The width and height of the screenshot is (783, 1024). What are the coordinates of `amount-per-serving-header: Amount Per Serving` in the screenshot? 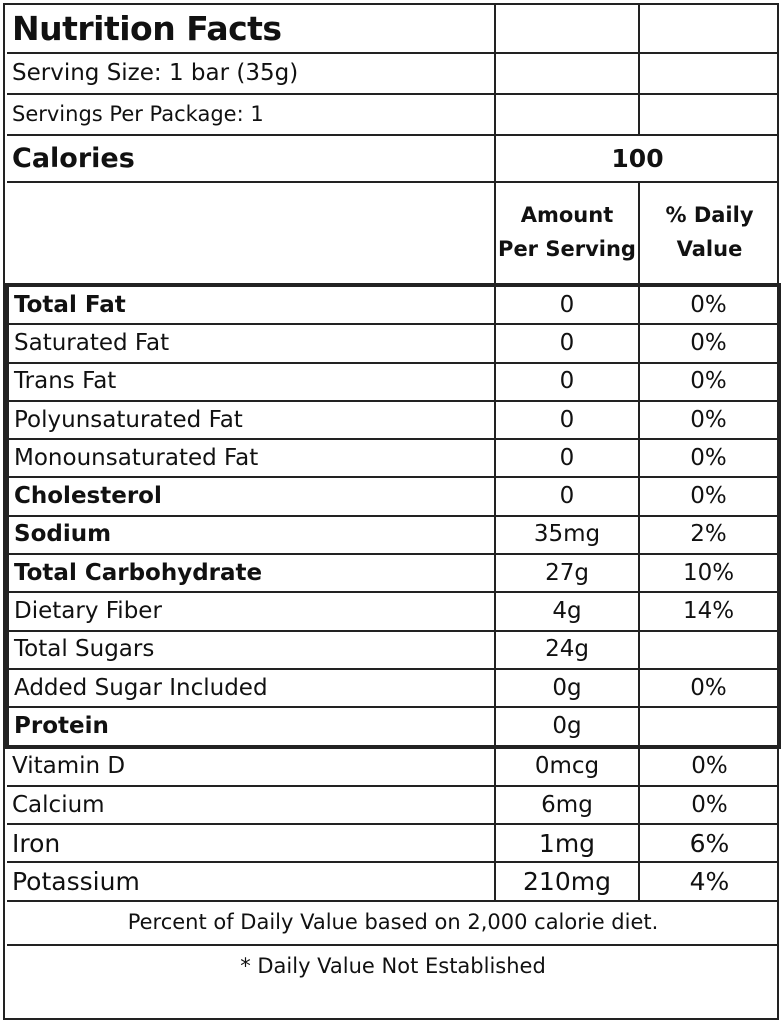 It's located at (567, 233).